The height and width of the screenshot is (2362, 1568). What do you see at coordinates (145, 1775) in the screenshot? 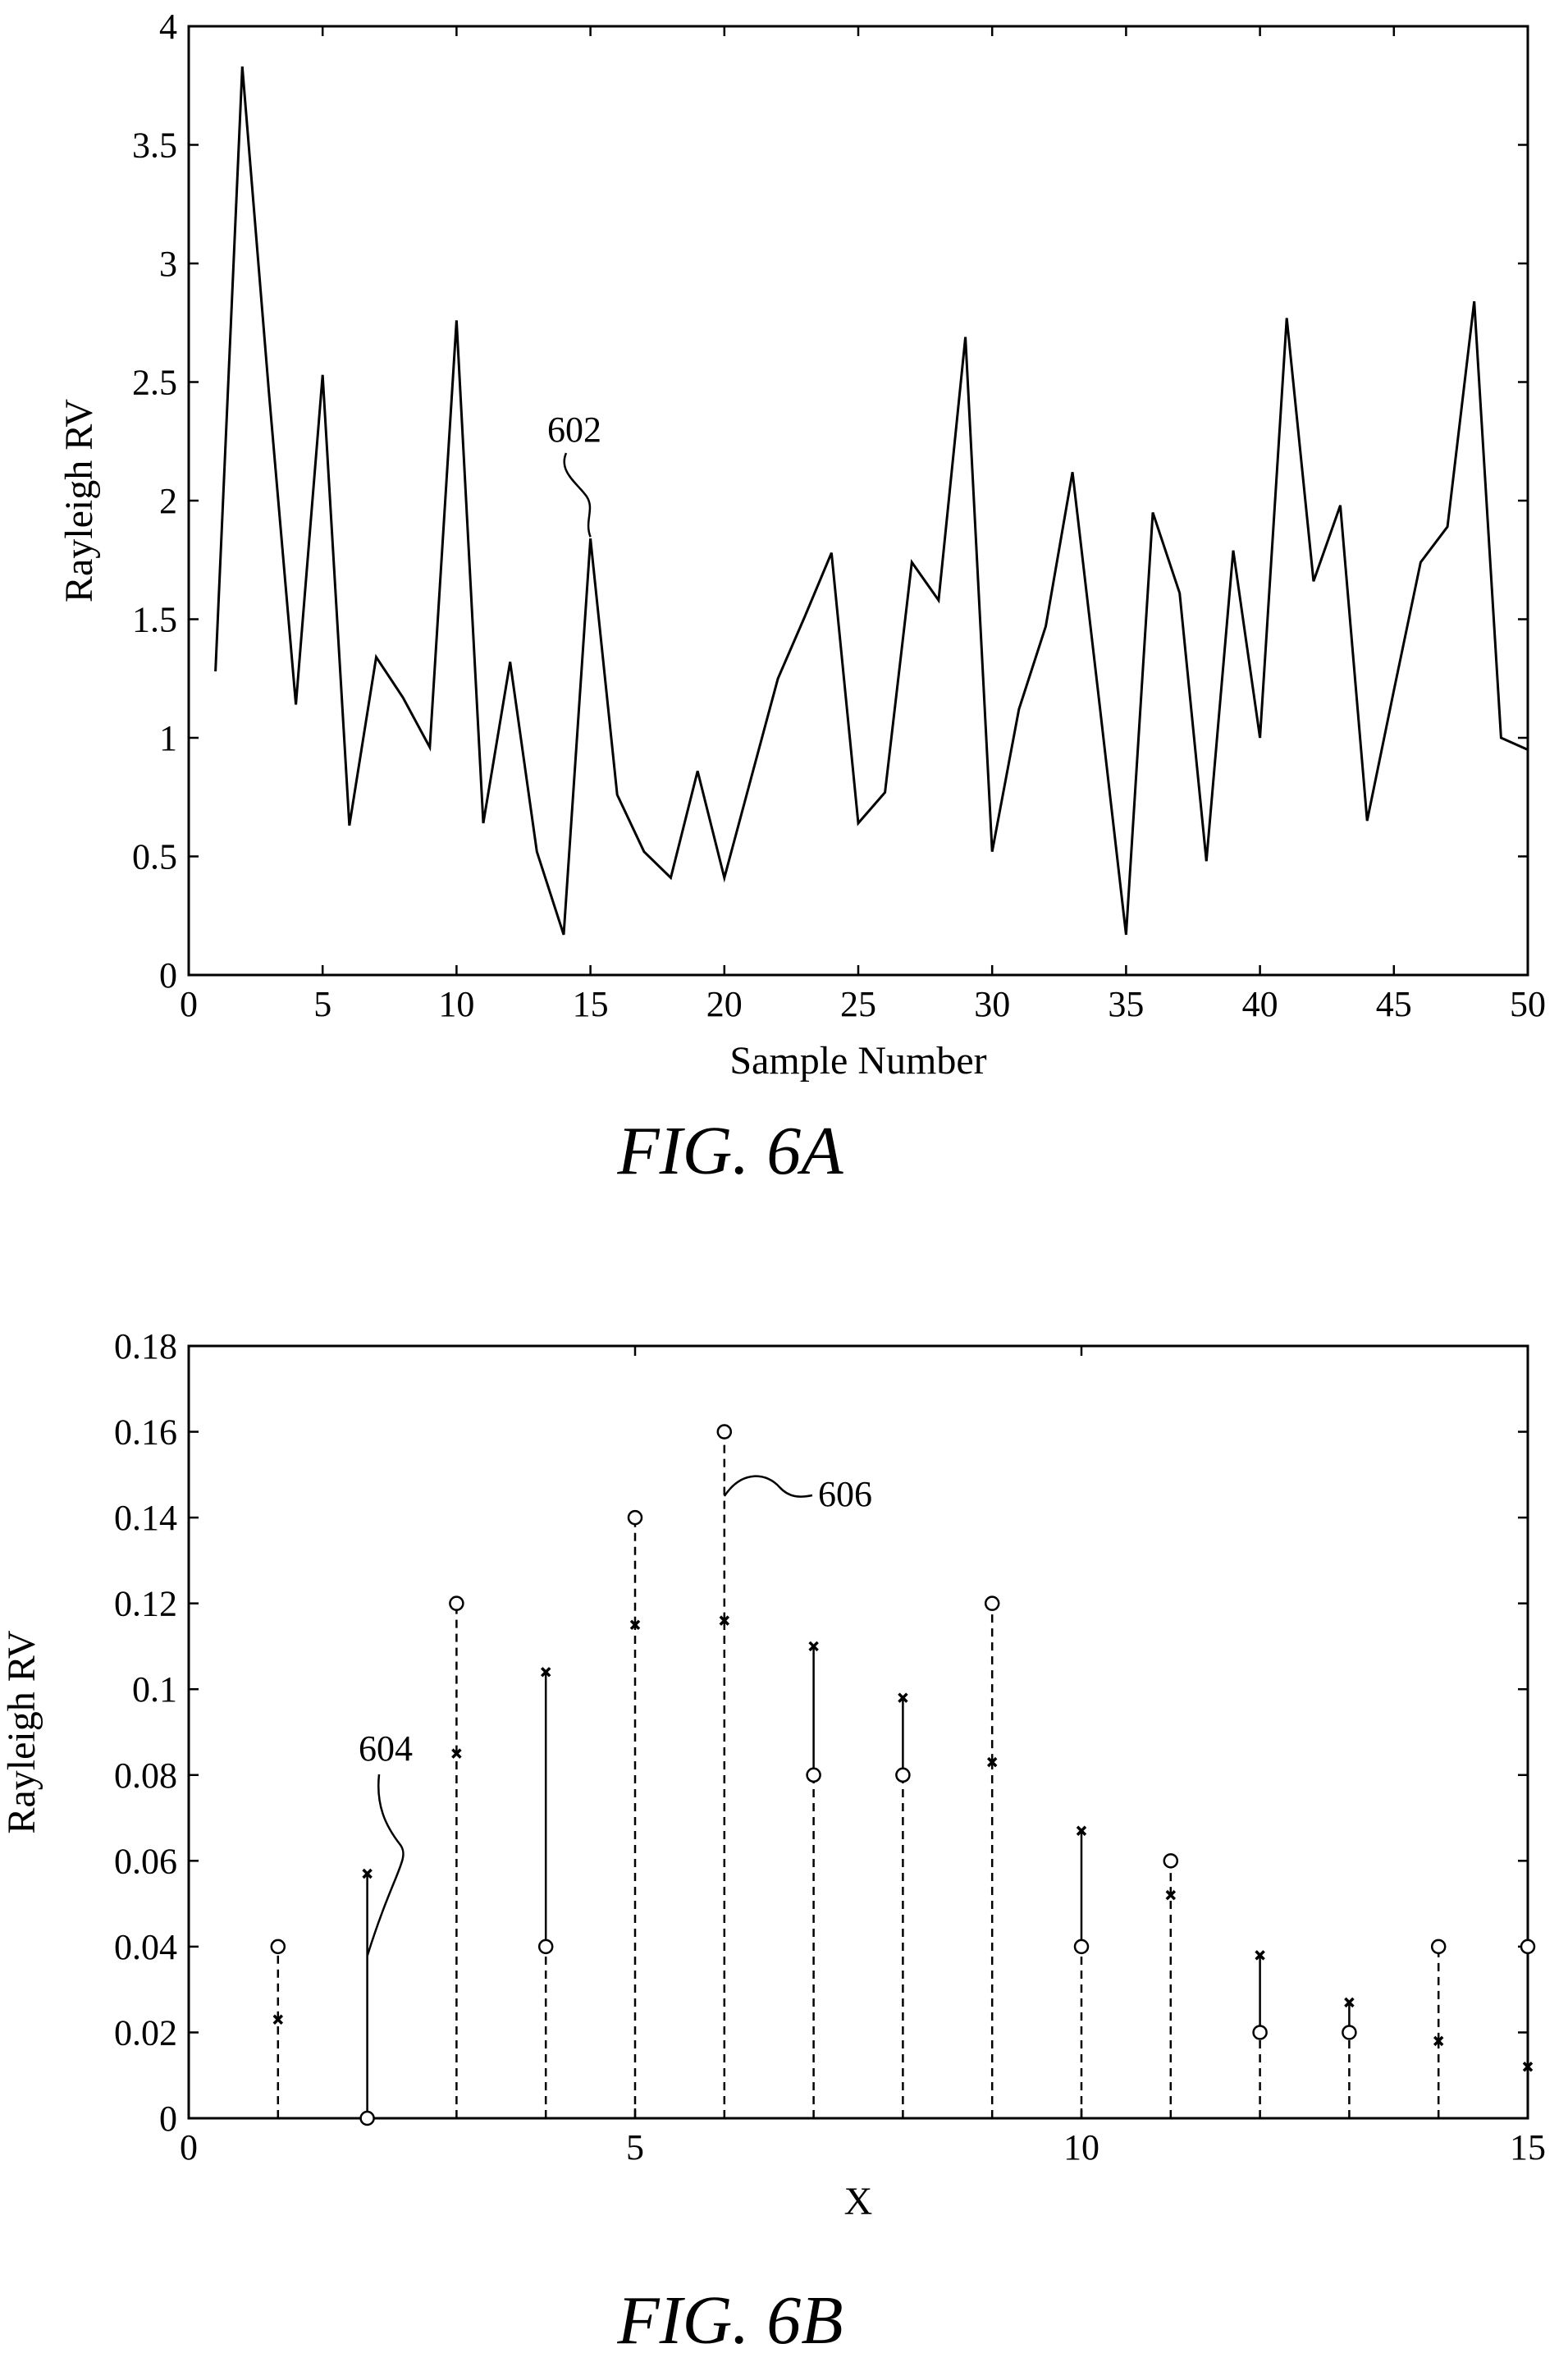
I see `y-tick-label: 0.08` at bounding box center [145, 1775].